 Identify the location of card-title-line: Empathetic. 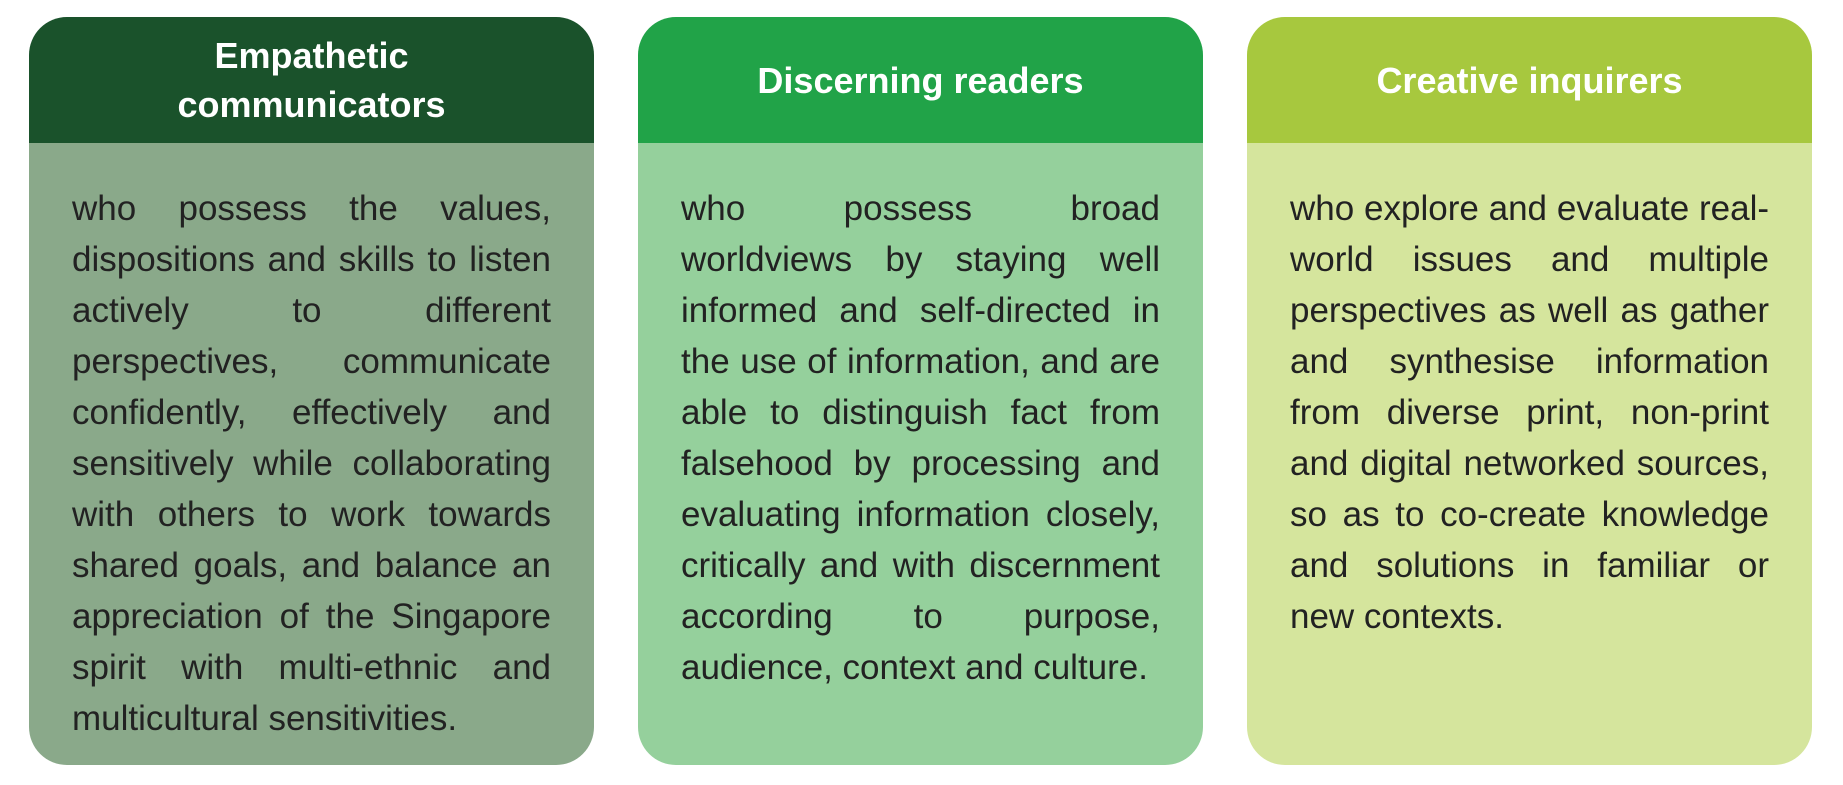
(311, 55).